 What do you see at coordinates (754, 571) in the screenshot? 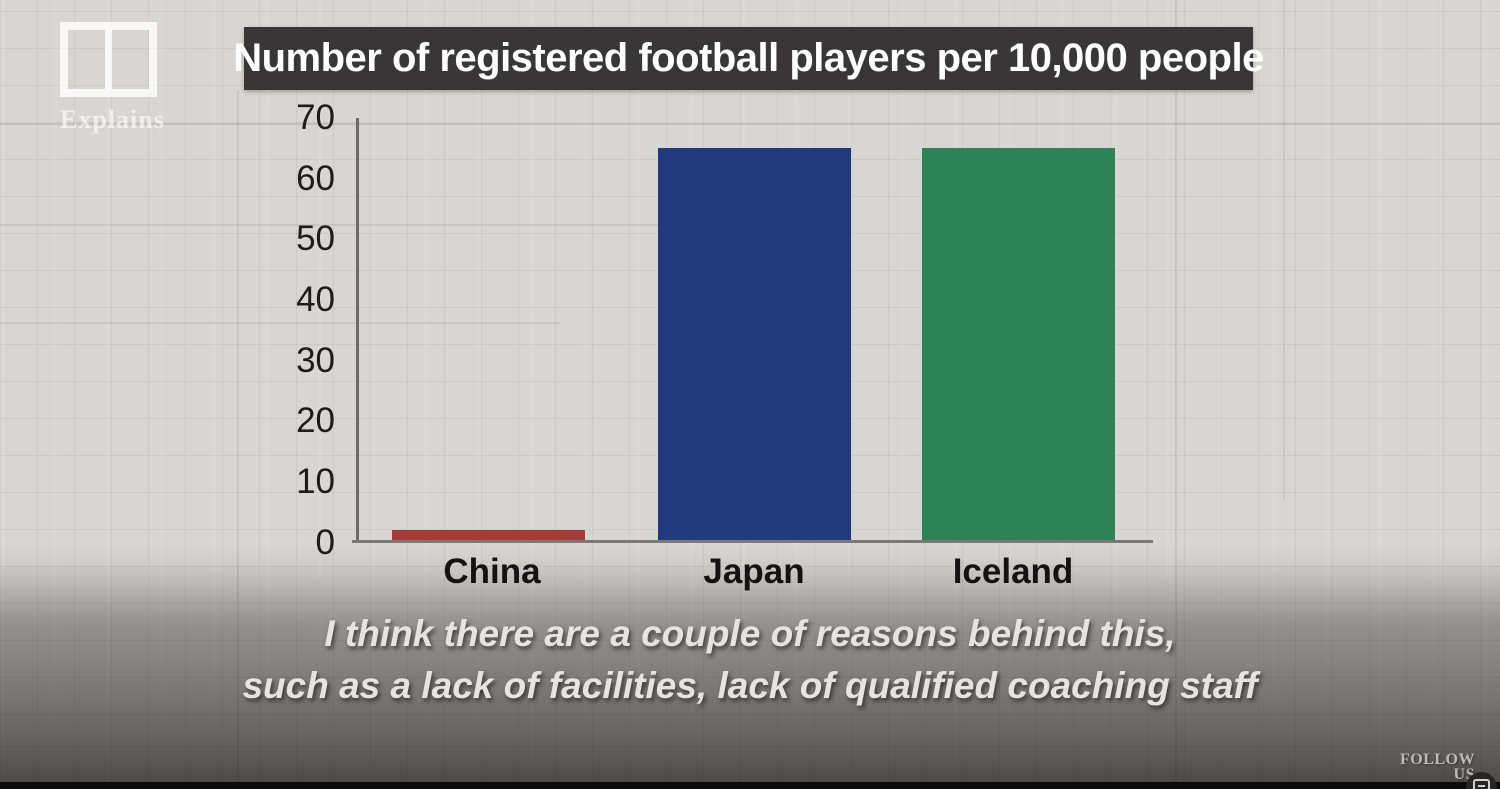
I see `category-label-japan: Japan` at bounding box center [754, 571].